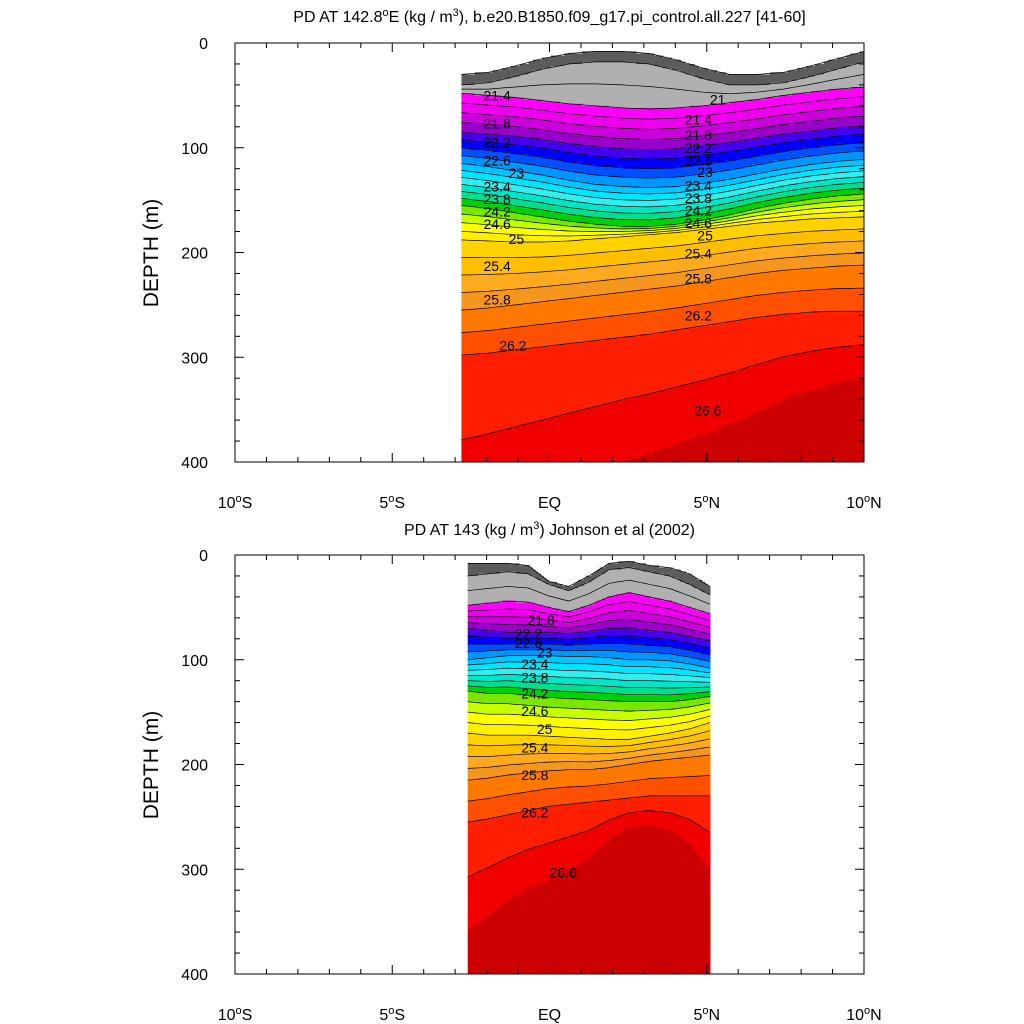  What do you see at coordinates (718, 100) in the screenshot?
I see `contour-label: 21` at bounding box center [718, 100].